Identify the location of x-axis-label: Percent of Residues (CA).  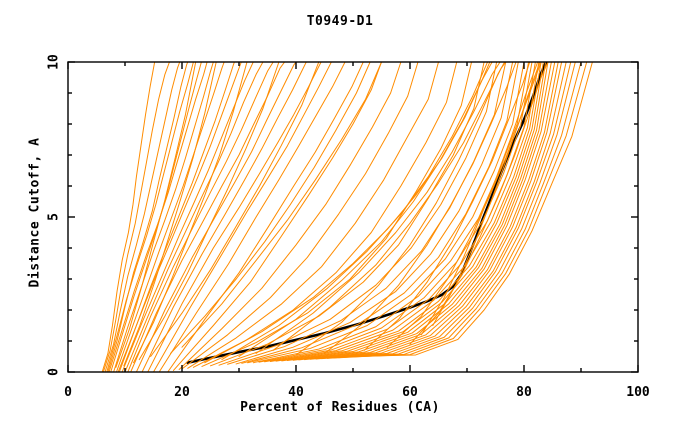
(340, 407).